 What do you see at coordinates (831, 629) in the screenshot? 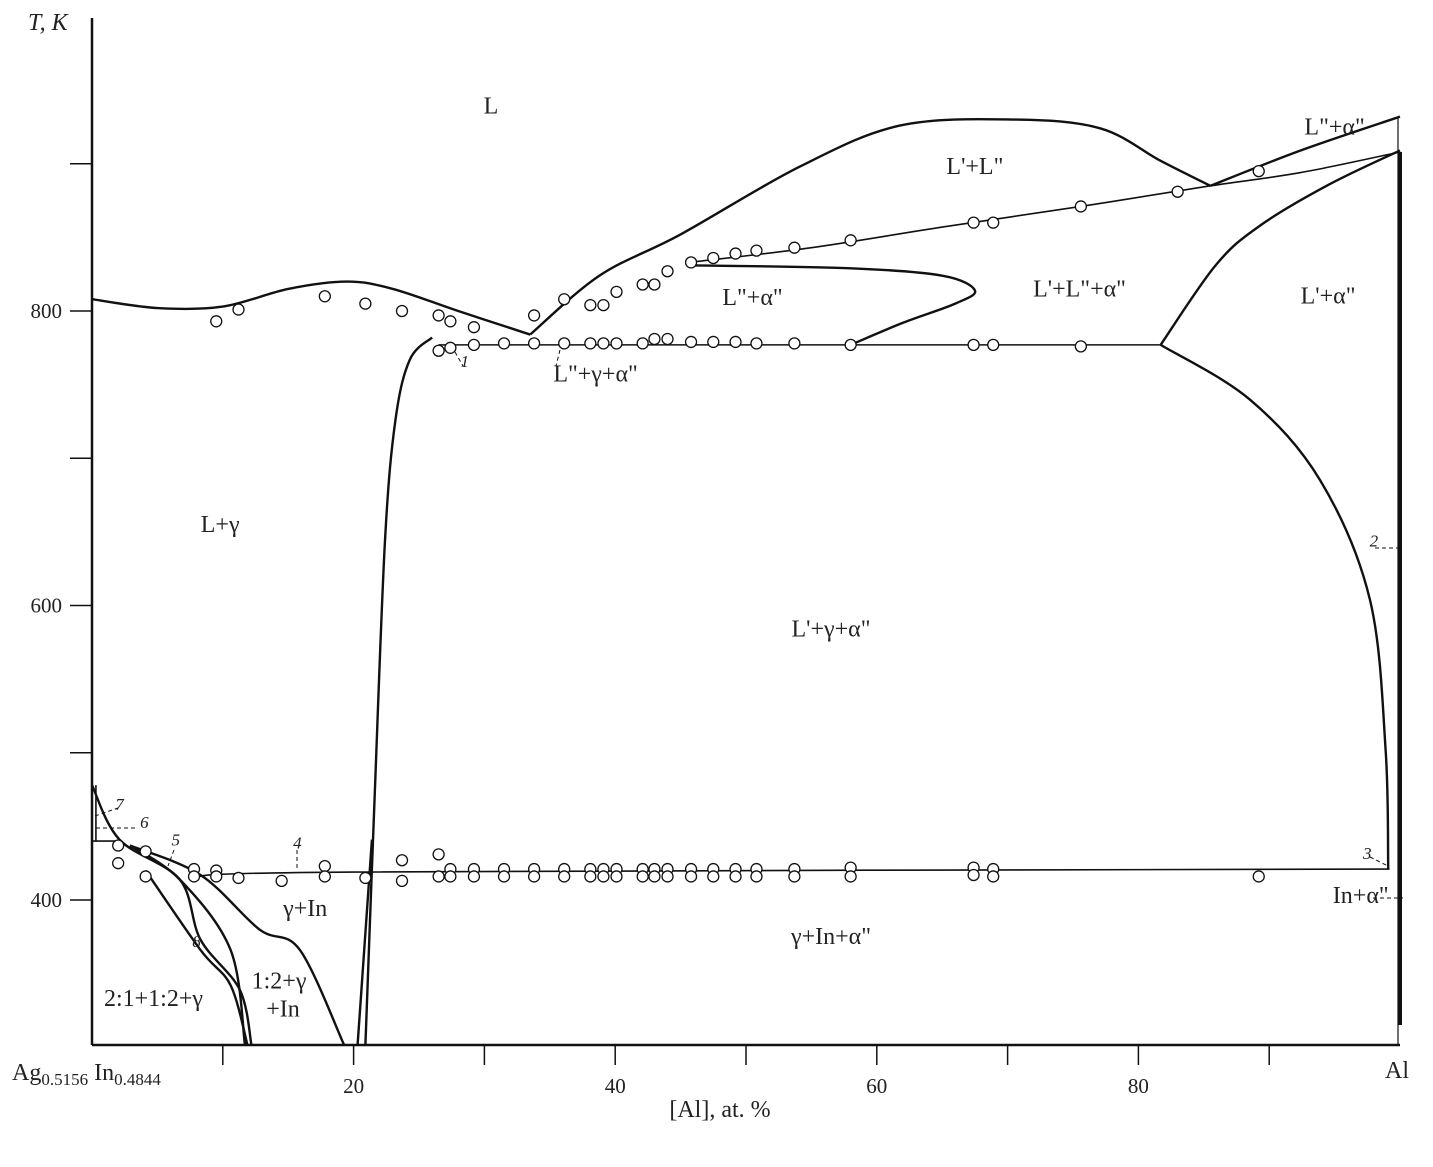
I see `region-label: L'+γ+α"` at bounding box center [831, 629].